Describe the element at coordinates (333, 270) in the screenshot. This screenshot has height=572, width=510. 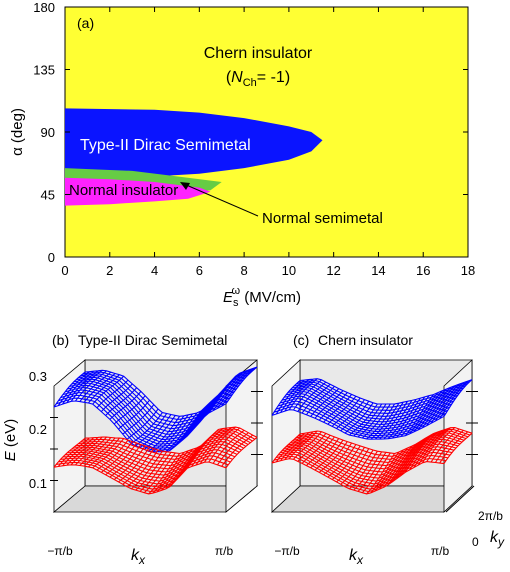
I see `x-tick-label: 12` at that location.